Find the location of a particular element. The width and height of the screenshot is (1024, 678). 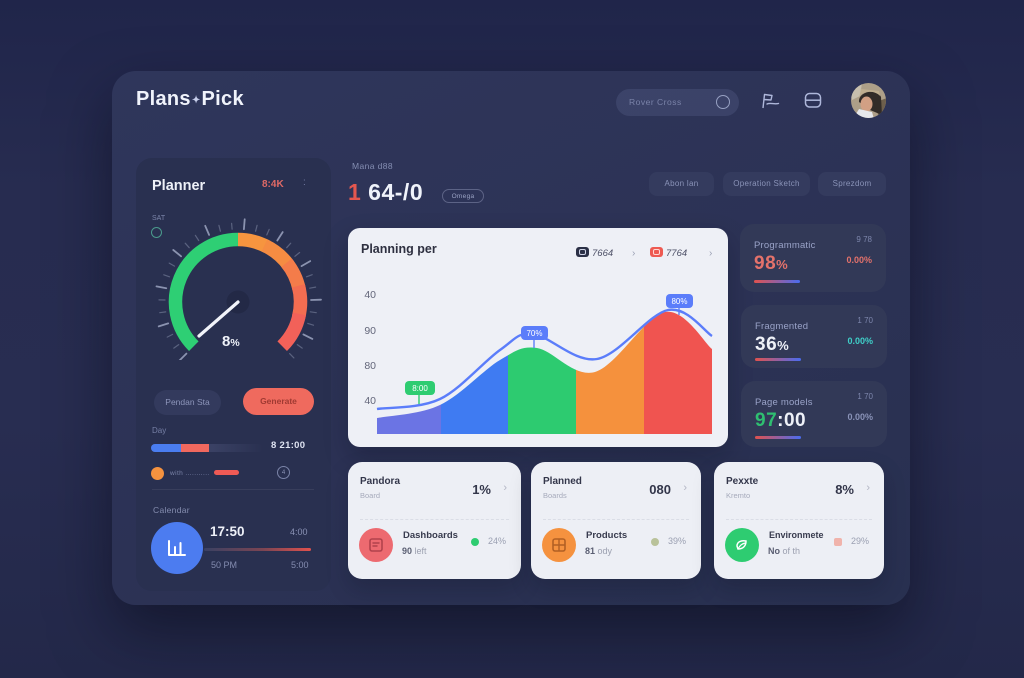

svg-text: 70% is located at coordinates (534, 333).